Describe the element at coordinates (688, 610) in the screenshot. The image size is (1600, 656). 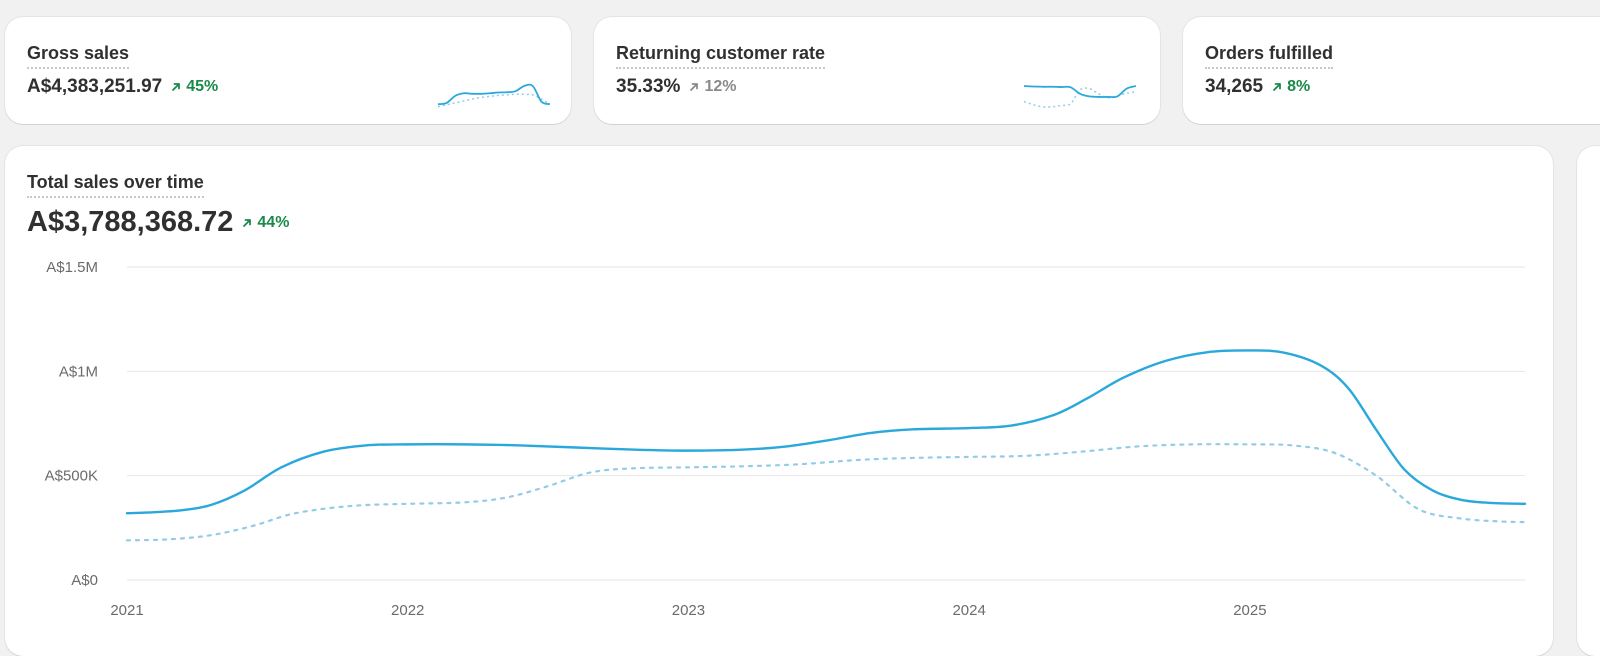
I see `x-tick-label: 2023` at that location.